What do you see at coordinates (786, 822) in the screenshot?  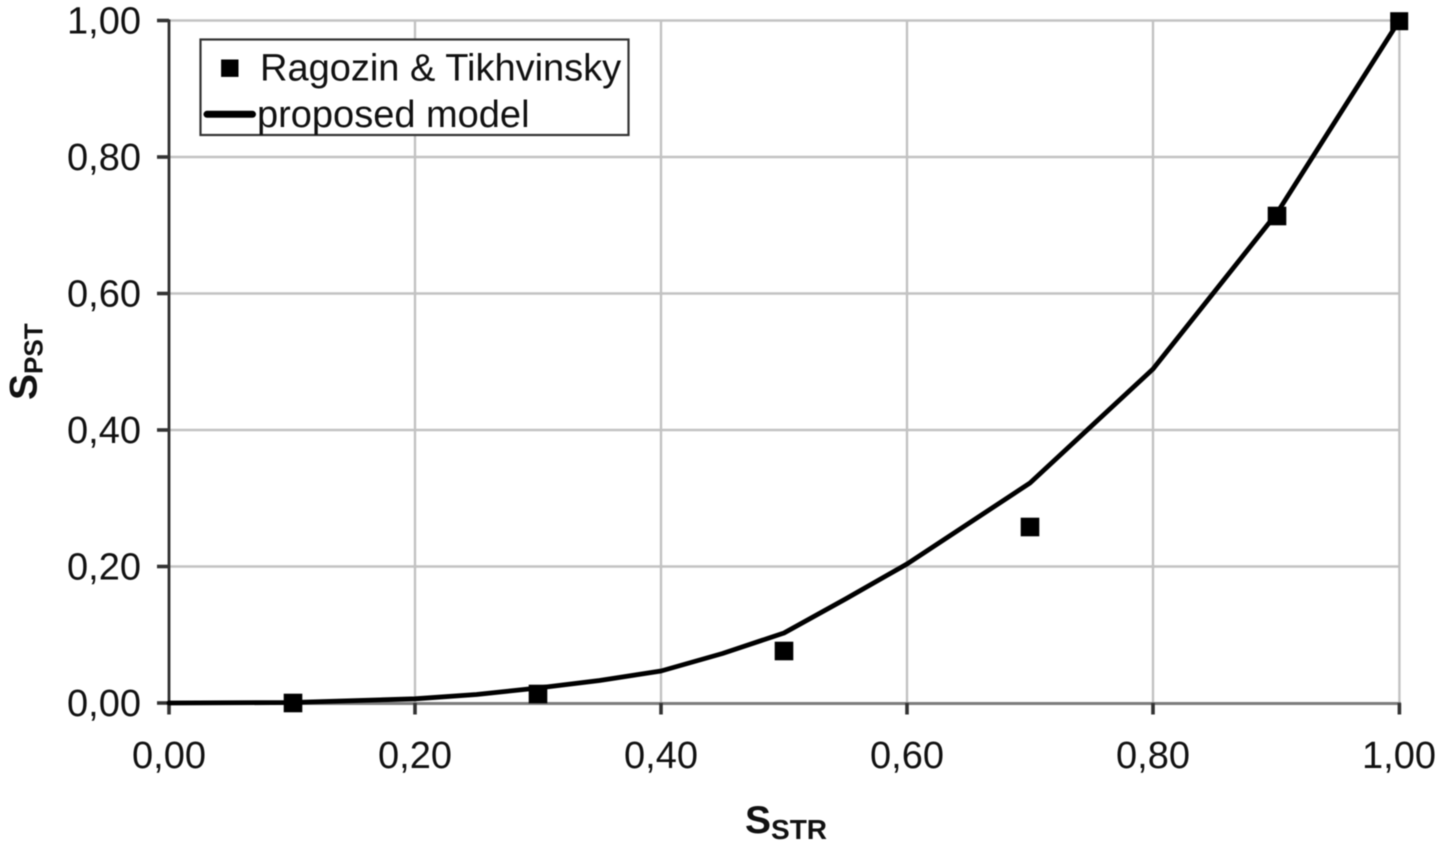 I see `svg-text: SSTR` at bounding box center [786, 822].